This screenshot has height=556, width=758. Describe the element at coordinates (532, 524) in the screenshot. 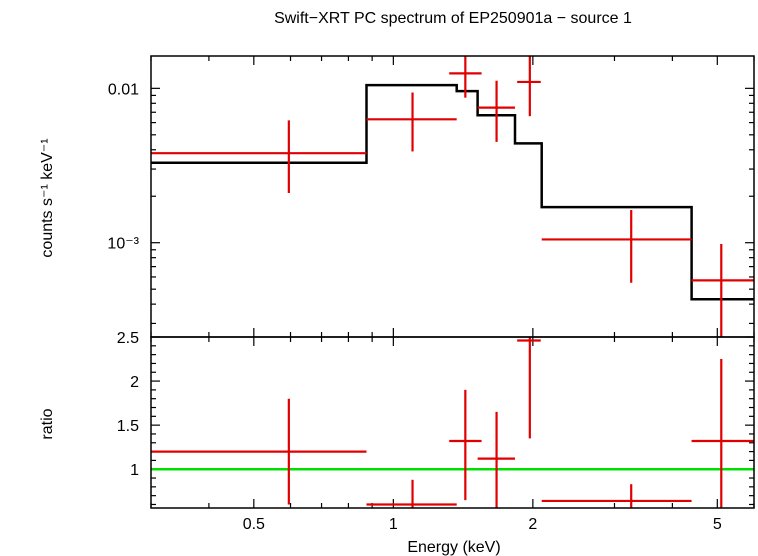

I see `x-tick-label: 2` at that location.